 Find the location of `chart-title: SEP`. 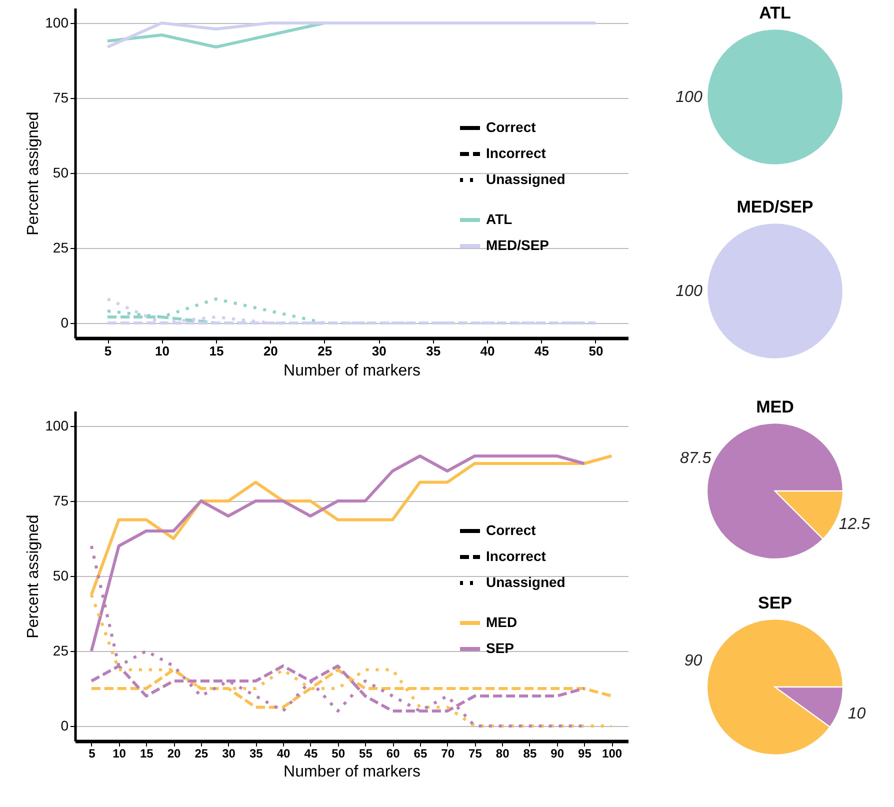

chart-title: SEP is located at coordinates (775, 603).